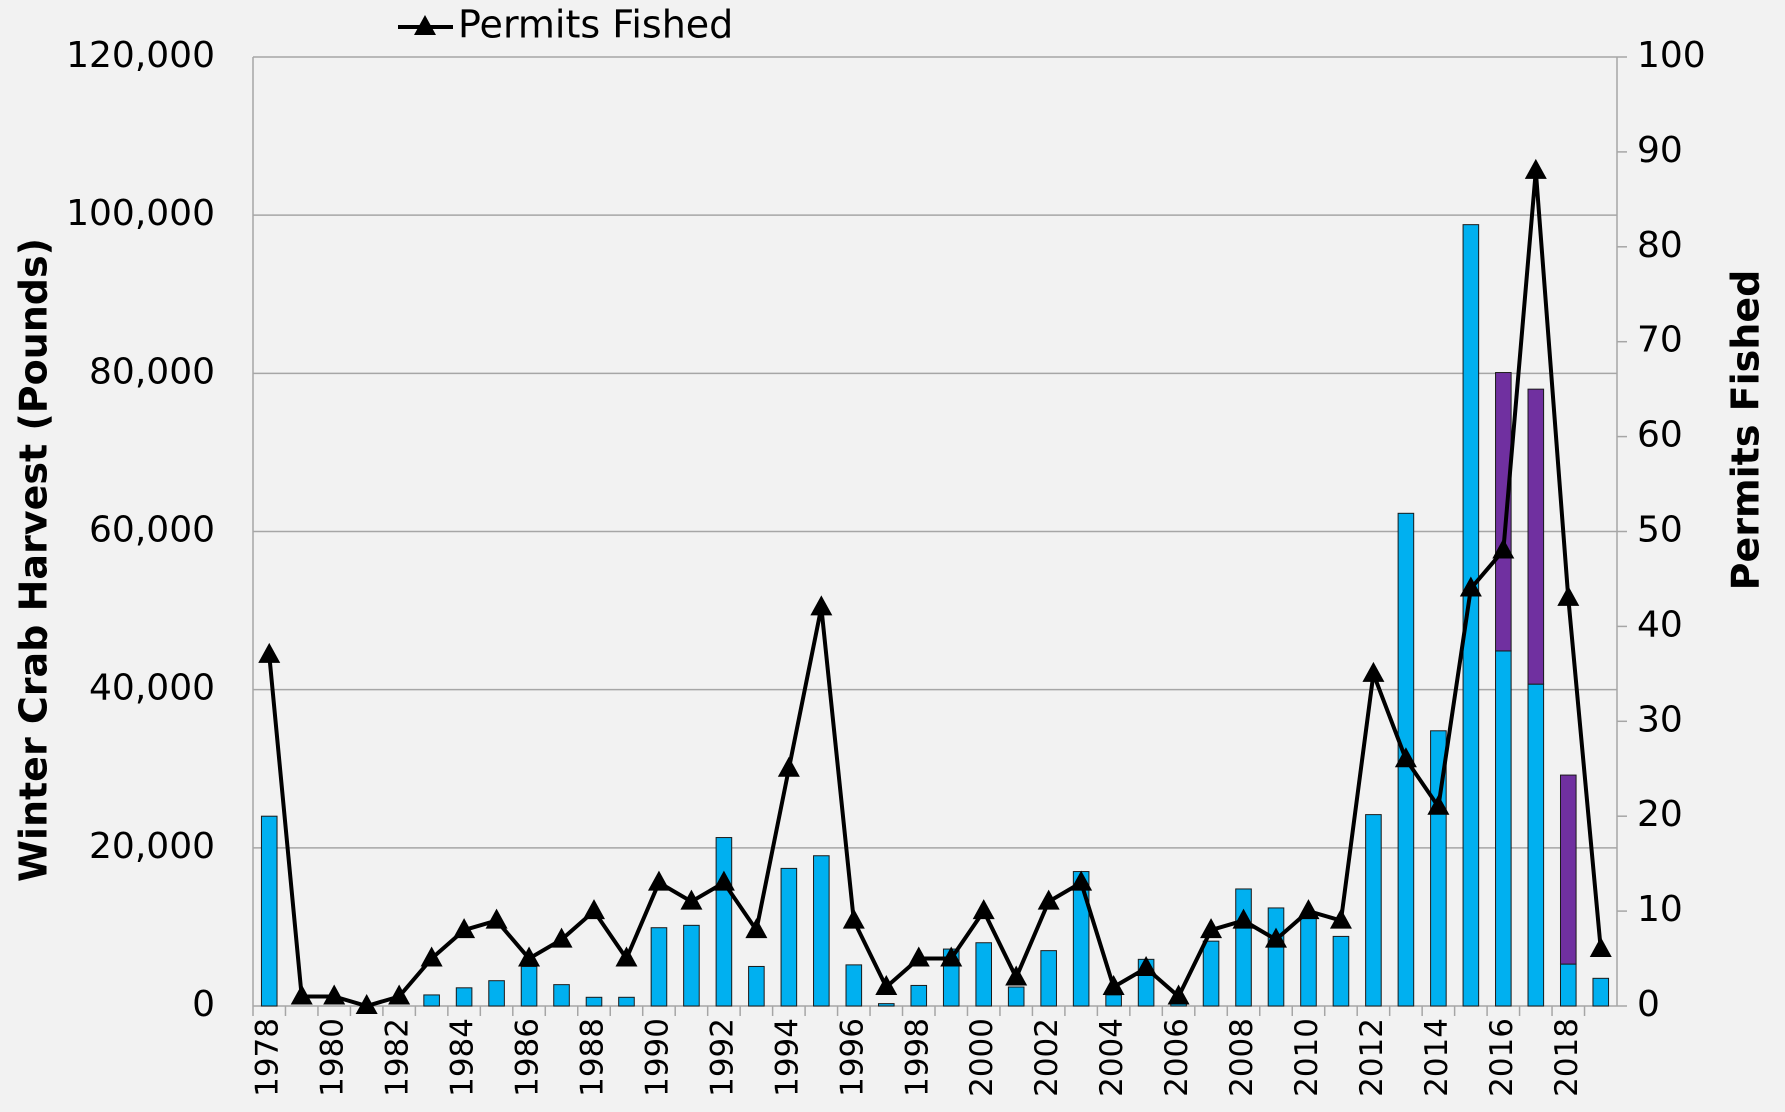 This screenshot has width=1785, height=1112. What do you see at coordinates (1660, 814) in the screenshot?
I see `y2-tick-label: 20` at bounding box center [1660, 814].